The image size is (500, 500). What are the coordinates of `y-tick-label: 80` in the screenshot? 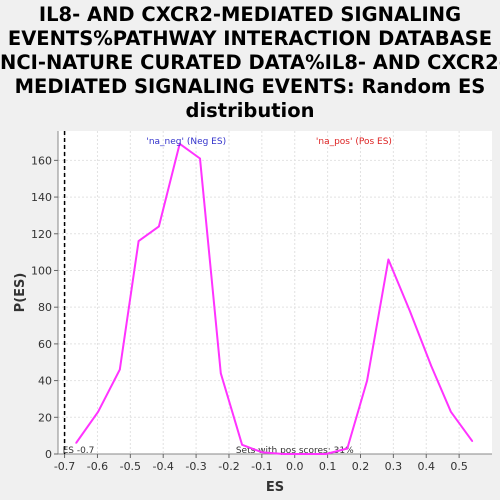 It's located at (45, 307).